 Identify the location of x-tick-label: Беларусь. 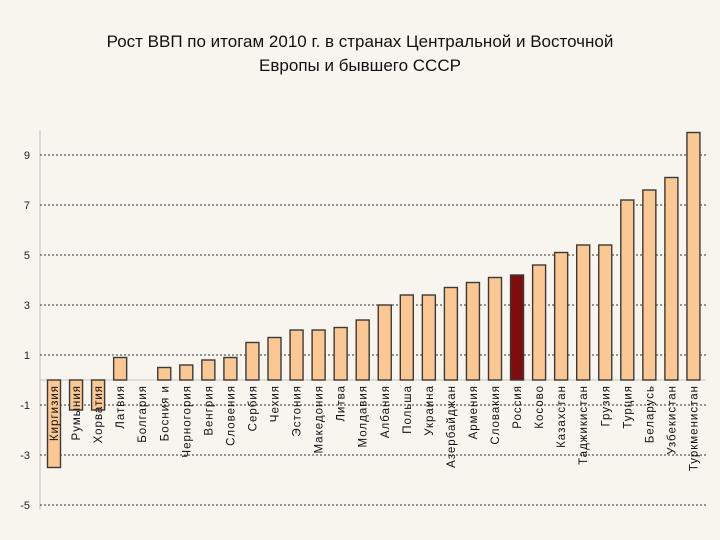
(650, 414).